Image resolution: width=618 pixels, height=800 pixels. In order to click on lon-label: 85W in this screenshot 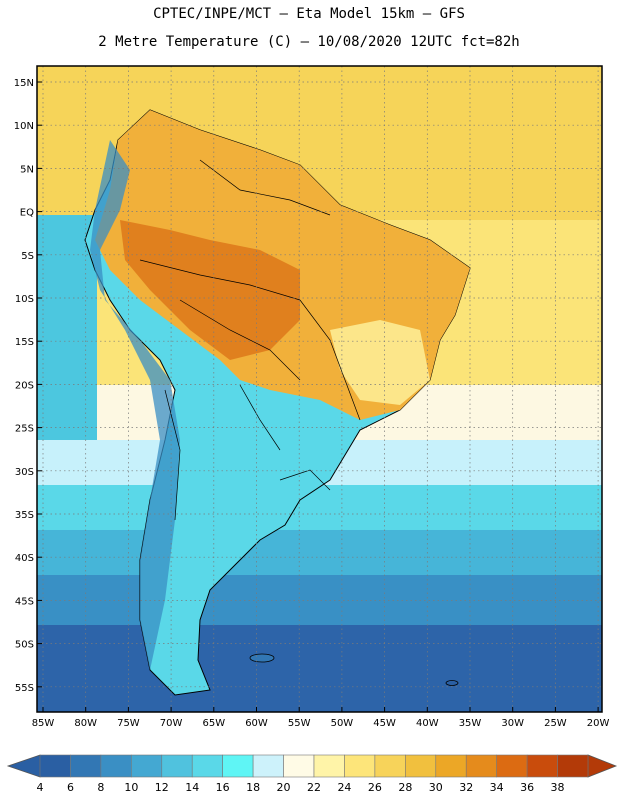, I will do `click(43, 723)`.